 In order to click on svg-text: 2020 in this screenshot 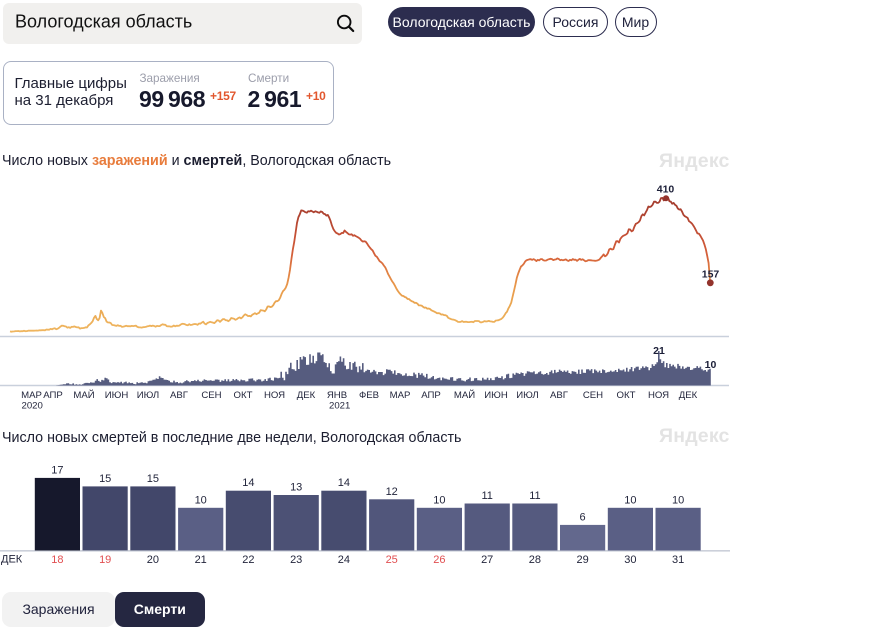, I will do `click(32, 406)`.